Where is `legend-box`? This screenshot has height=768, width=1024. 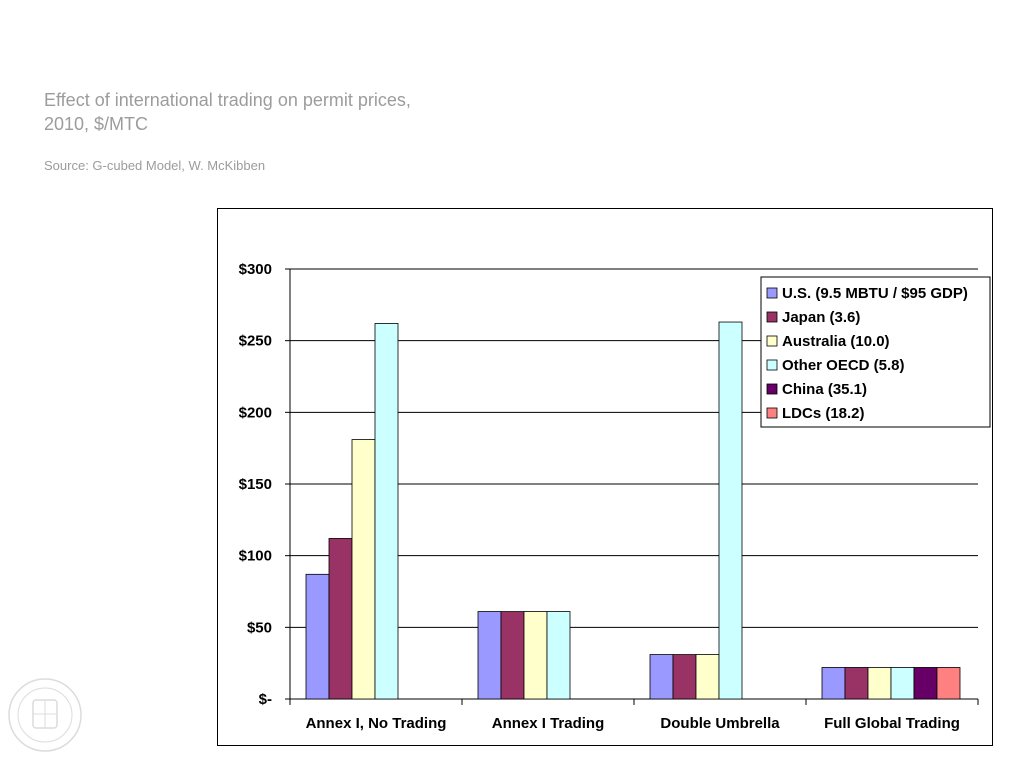
legend-box is located at coordinates (875, 352).